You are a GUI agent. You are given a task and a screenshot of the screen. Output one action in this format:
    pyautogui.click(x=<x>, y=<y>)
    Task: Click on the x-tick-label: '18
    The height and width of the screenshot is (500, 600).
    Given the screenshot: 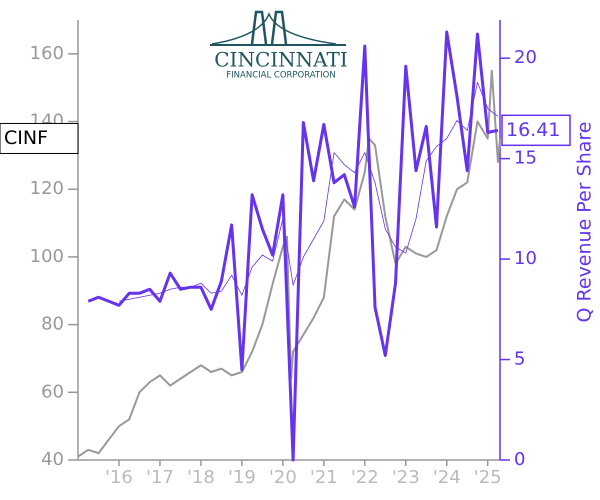 What is the action you would take?
    pyautogui.click(x=201, y=477)
    